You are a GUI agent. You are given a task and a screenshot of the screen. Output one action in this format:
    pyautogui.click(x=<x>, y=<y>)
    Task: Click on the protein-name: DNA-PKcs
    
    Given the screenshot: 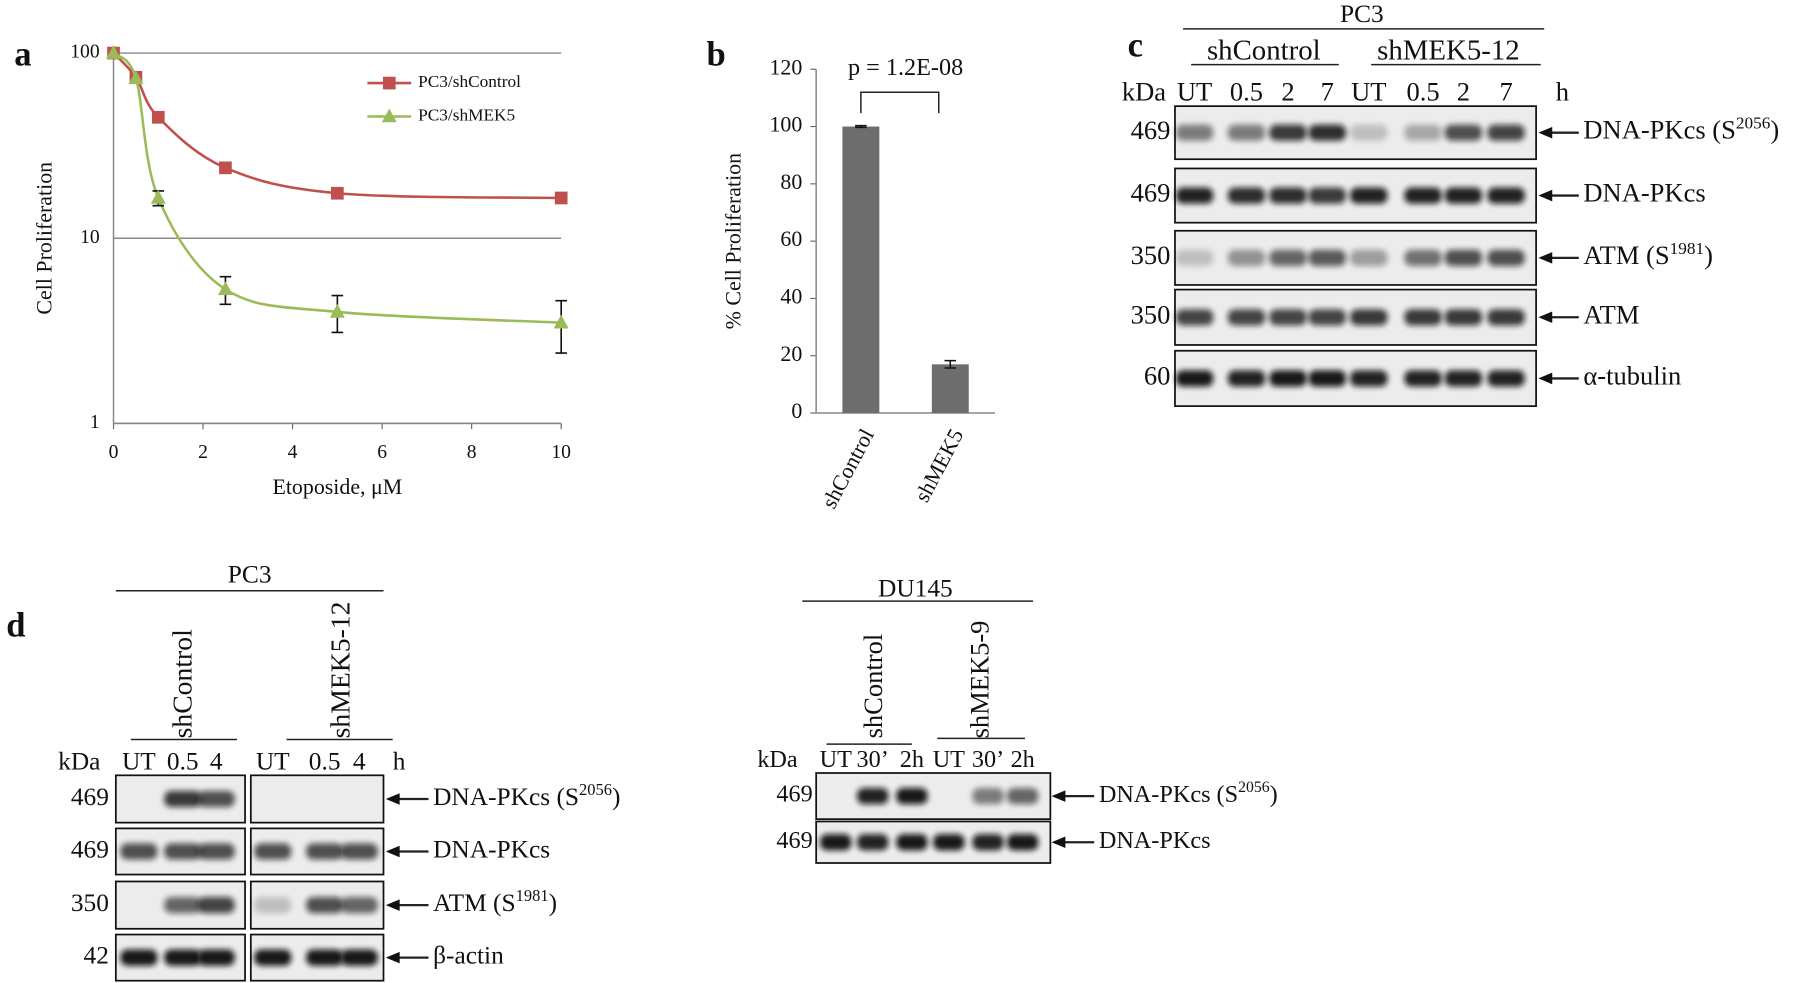 What is the action you would take?
    pyautogui.click(x=1155, y=840)
    